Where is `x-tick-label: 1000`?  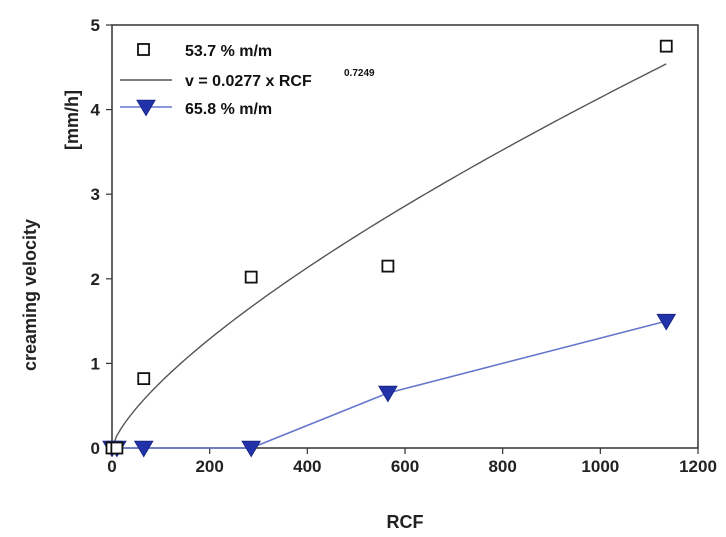
x-tick-label: 1000 is located at coordinates (600, 466).